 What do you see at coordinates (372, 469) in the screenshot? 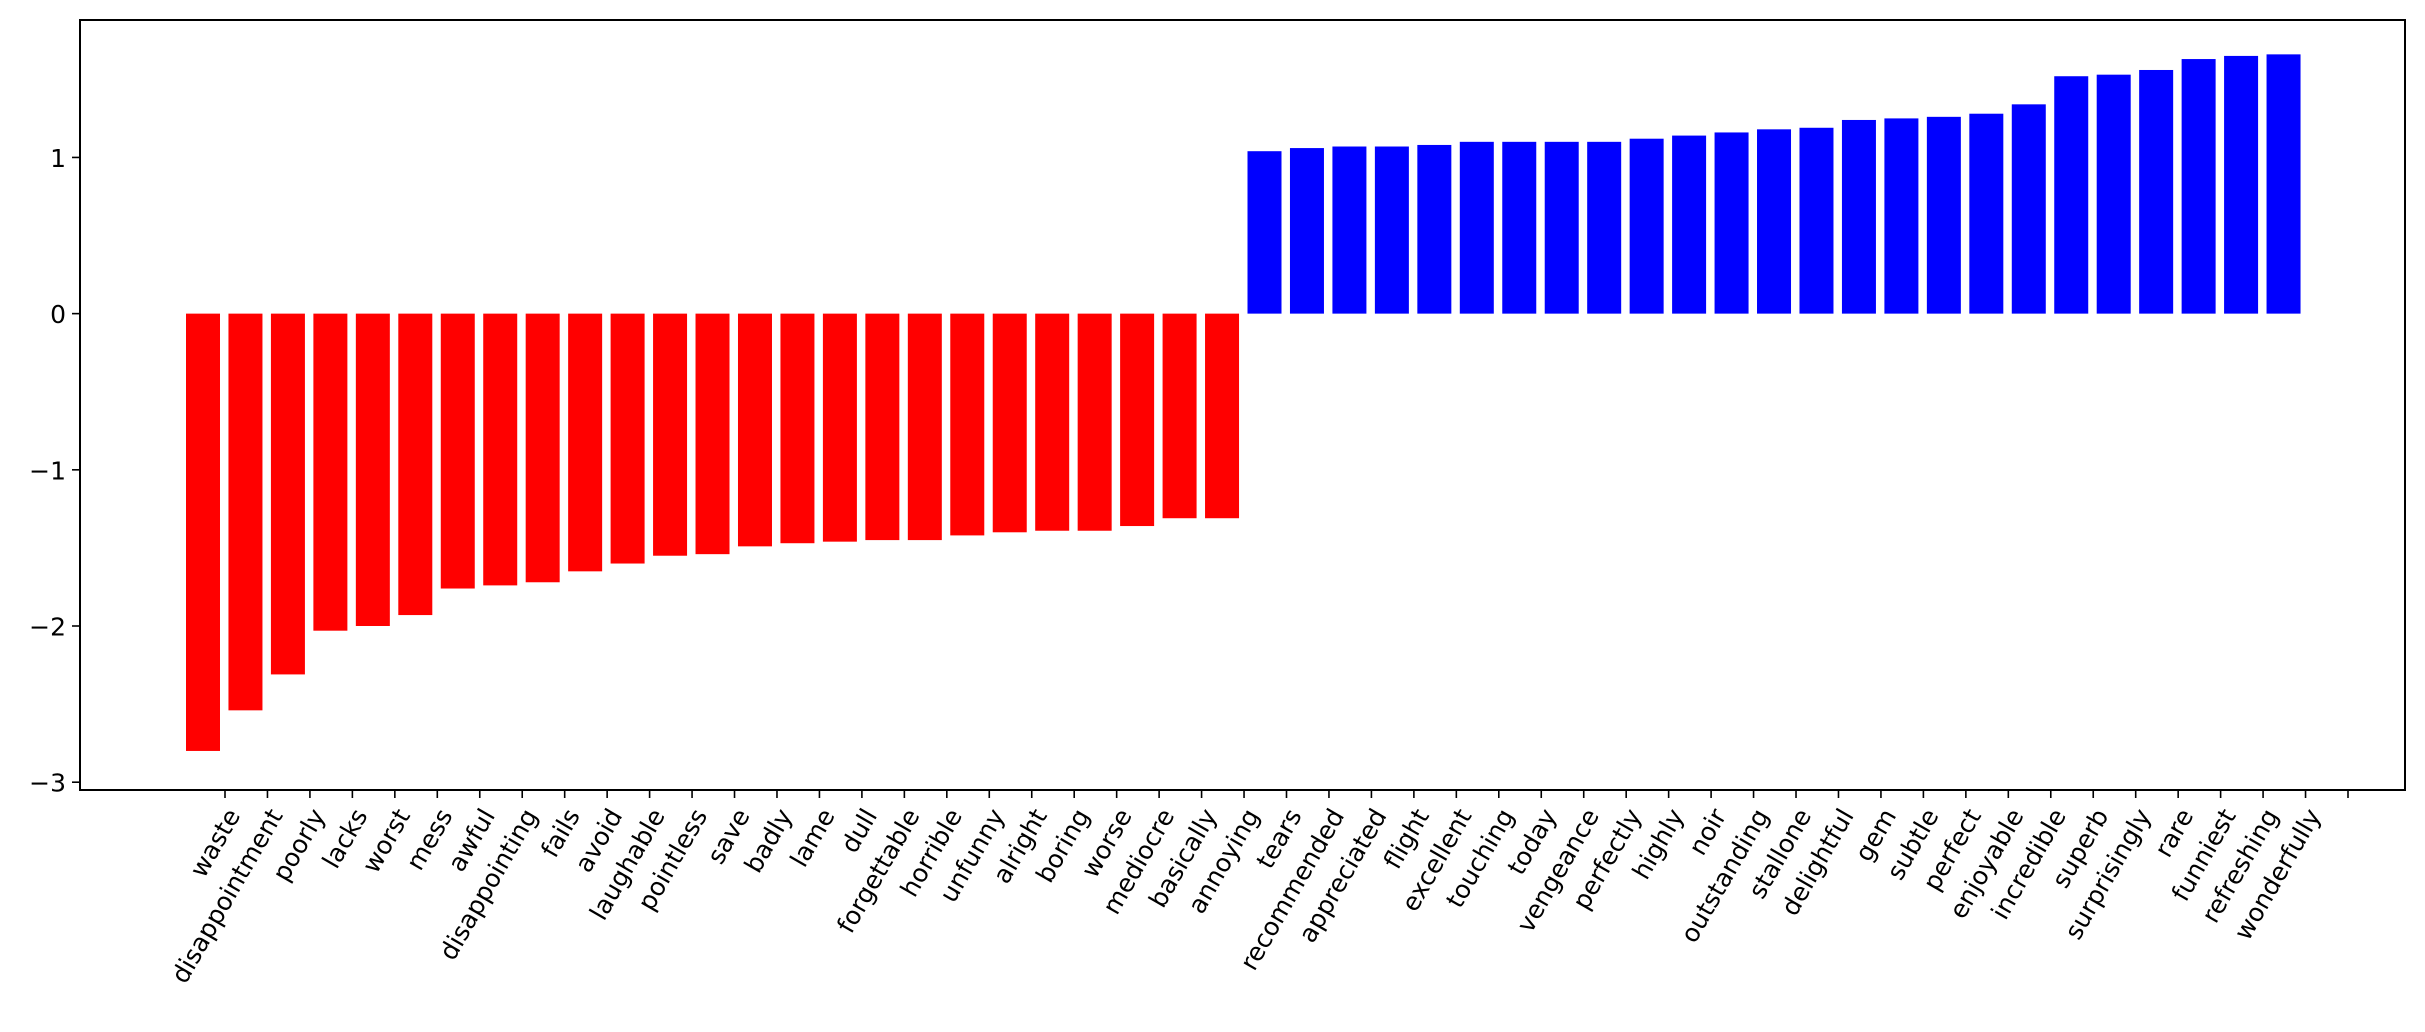
I see `bar-worst` at bounding box center [372, 469].